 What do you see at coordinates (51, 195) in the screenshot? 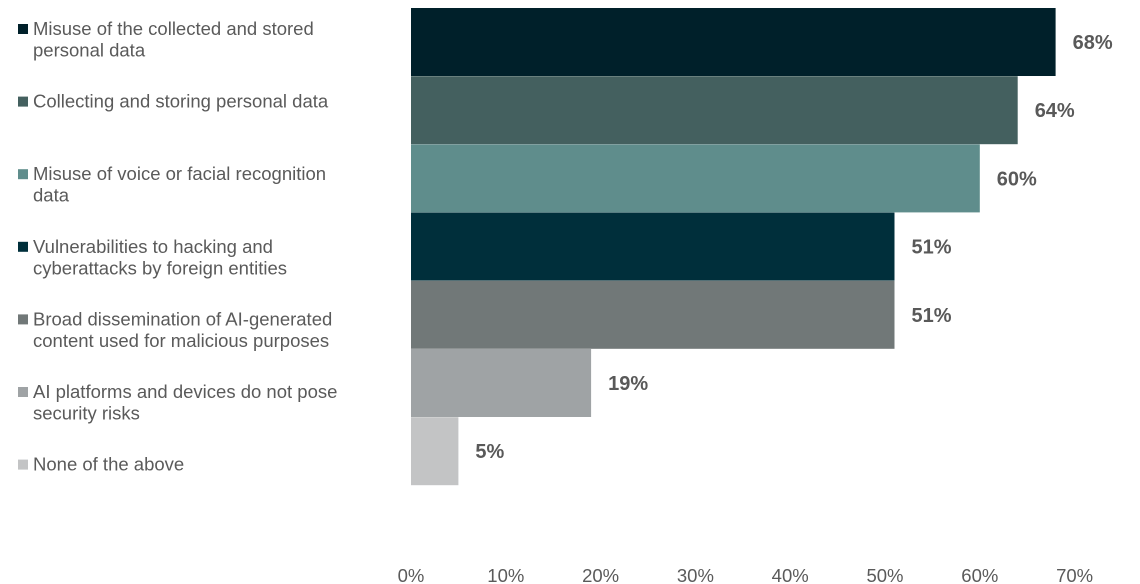
I see `legend-label-3-line-2: data` at bounding box center [51, 195].